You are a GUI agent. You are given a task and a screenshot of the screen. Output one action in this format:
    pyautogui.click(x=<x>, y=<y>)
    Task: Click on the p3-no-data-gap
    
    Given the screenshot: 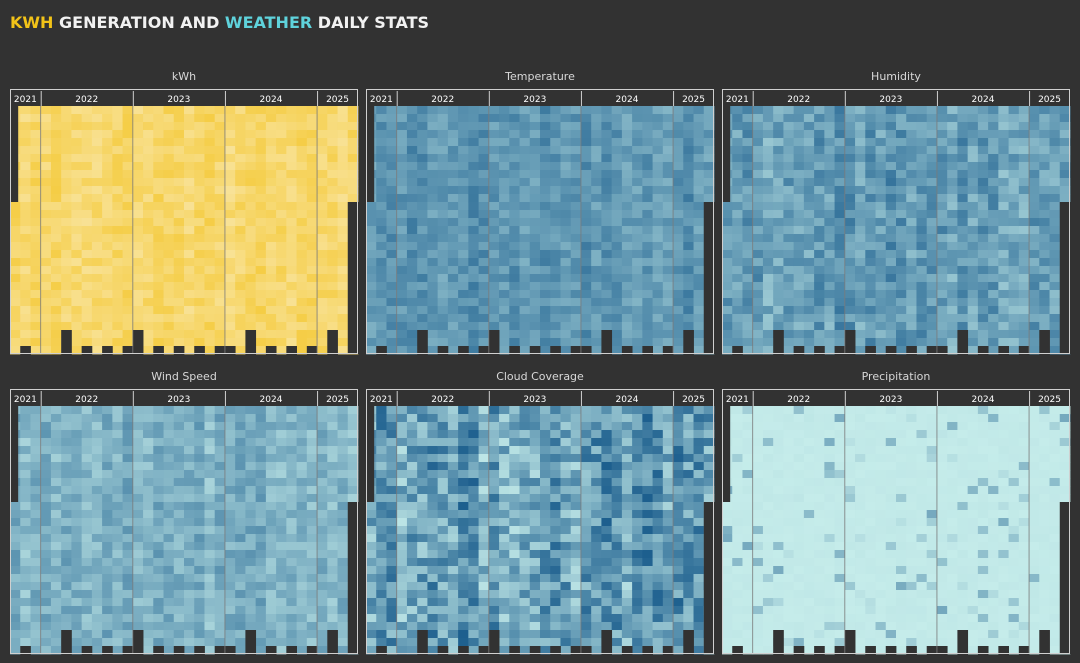 What is the action you would take?
    pyautogui.click(x=66, y=642)
    